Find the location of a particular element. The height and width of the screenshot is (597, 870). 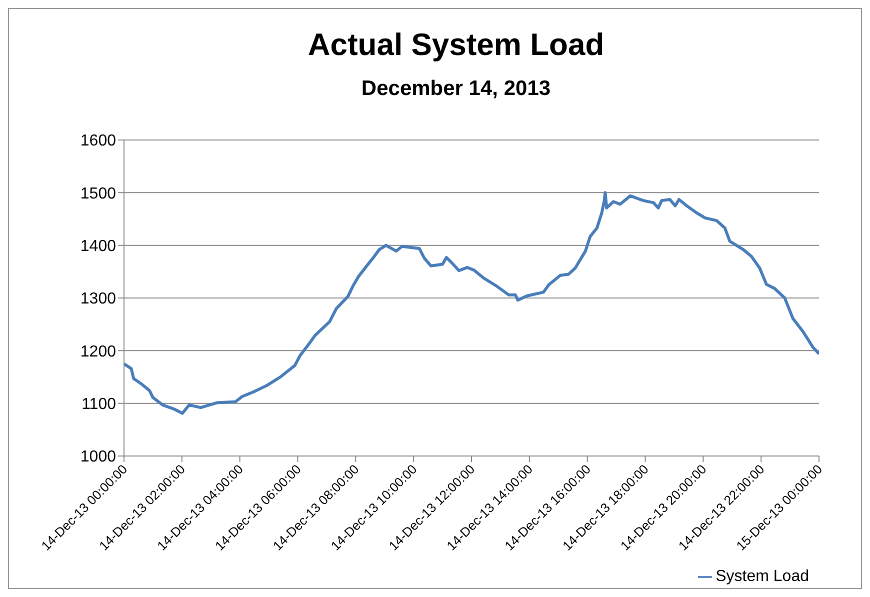

y-tick-label: 1500 is located at coordinates (98, 193).